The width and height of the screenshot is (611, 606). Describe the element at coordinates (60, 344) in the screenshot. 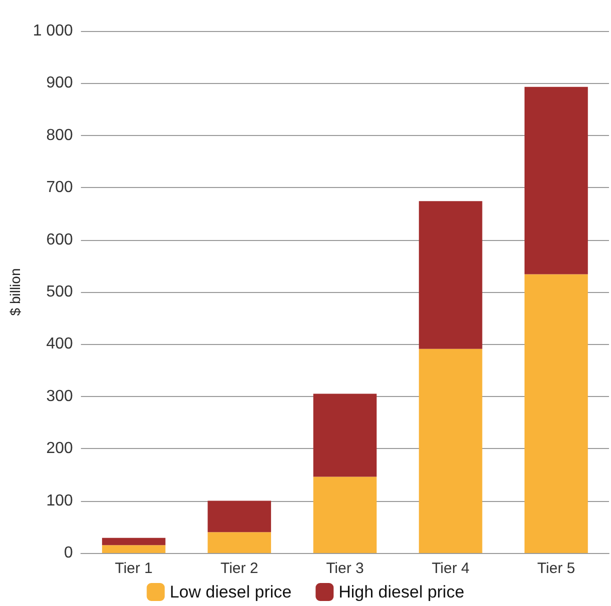

I see `y-tick-label: 400` at that location.